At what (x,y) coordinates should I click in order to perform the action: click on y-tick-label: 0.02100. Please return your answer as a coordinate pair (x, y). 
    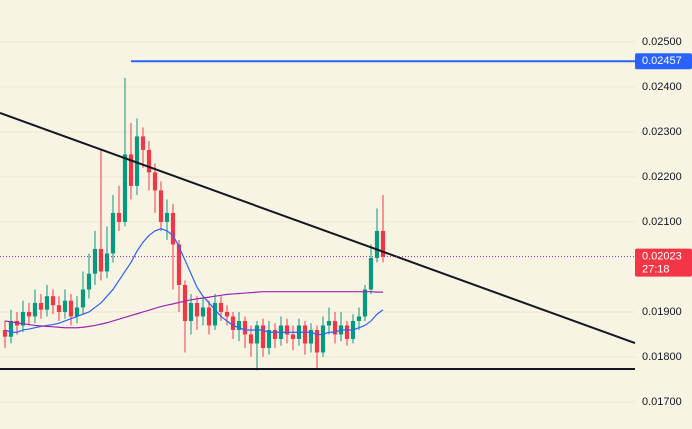
    Looking at the image, I should click on (662, 222).